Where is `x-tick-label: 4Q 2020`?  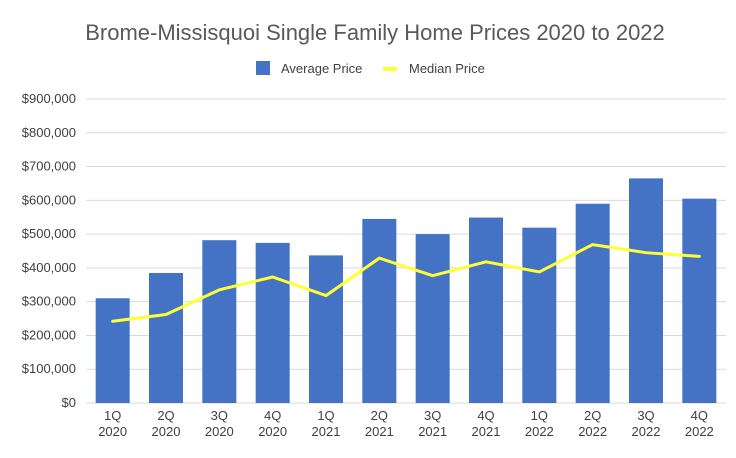
x-tick-label: 4Q 2020 is located at coordinates (272, 423).